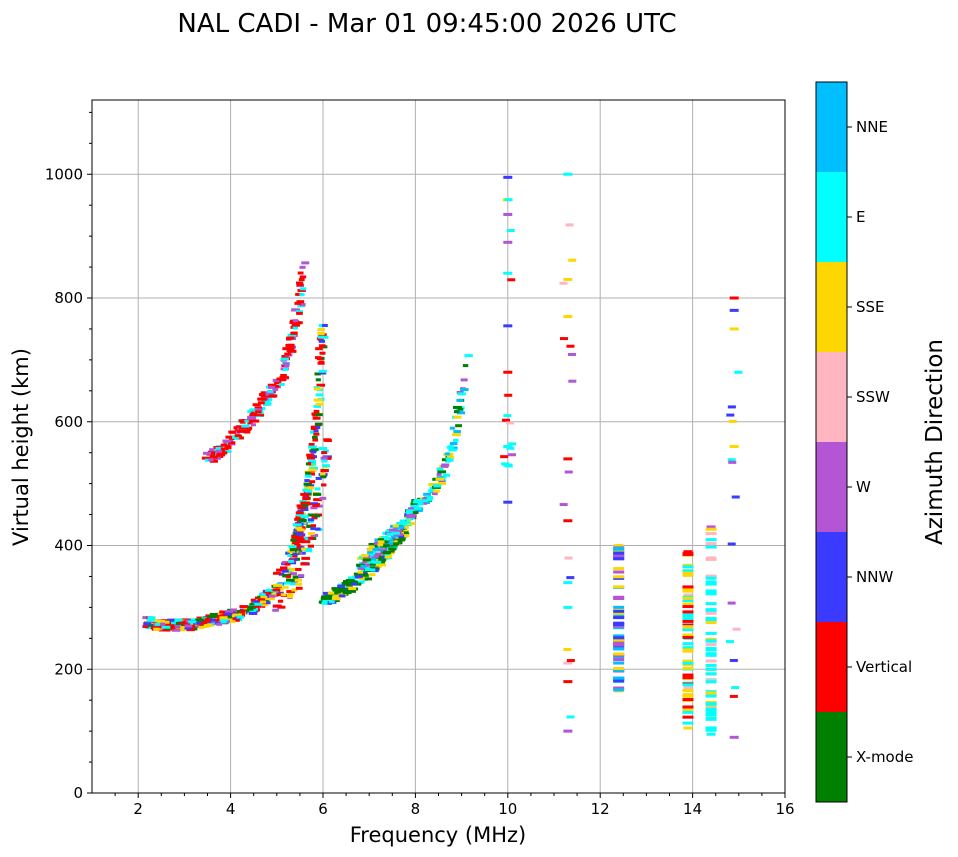 Image resolution: width=958 pixels, height=857 pixels. What do you see at coordinates (860, 217) in the screenshot?
I see `colorbar-label: E` at bounding box center [860, 217].